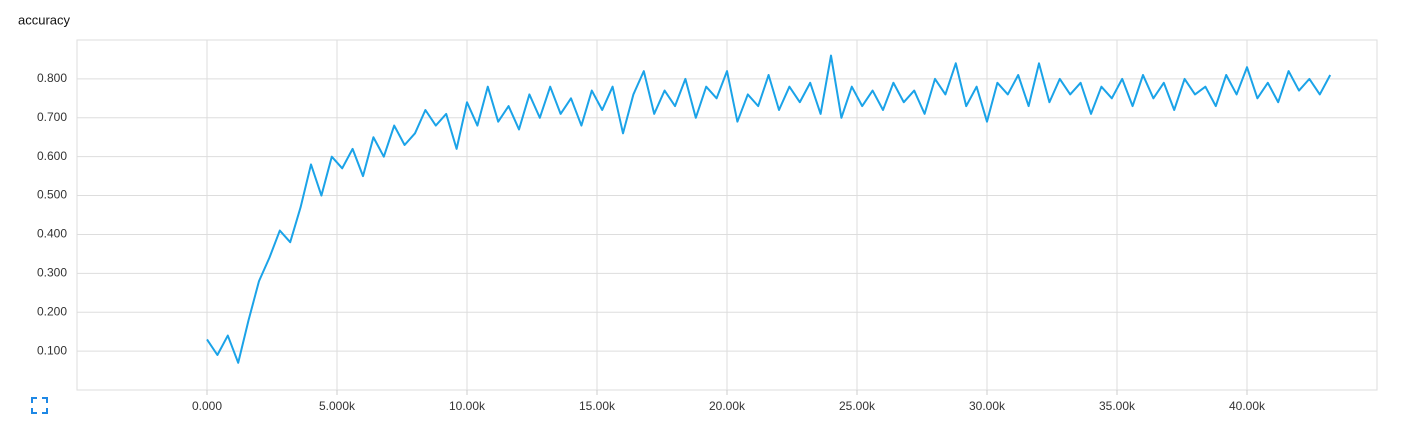 This screenshot has height=422, width=1411. Describe the element at coordinates (207, 406) in the screenshot. I see `x-tick-label: 0.000` at that location.